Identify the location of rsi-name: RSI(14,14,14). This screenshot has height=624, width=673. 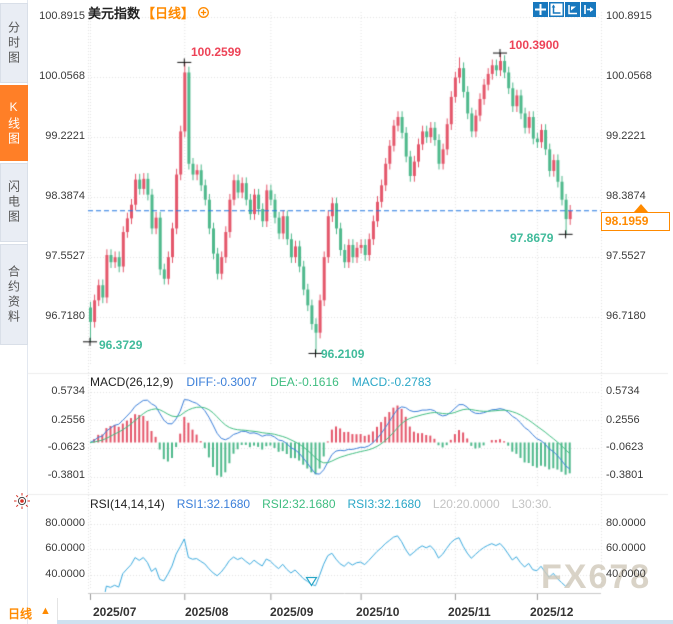
(127, 504).